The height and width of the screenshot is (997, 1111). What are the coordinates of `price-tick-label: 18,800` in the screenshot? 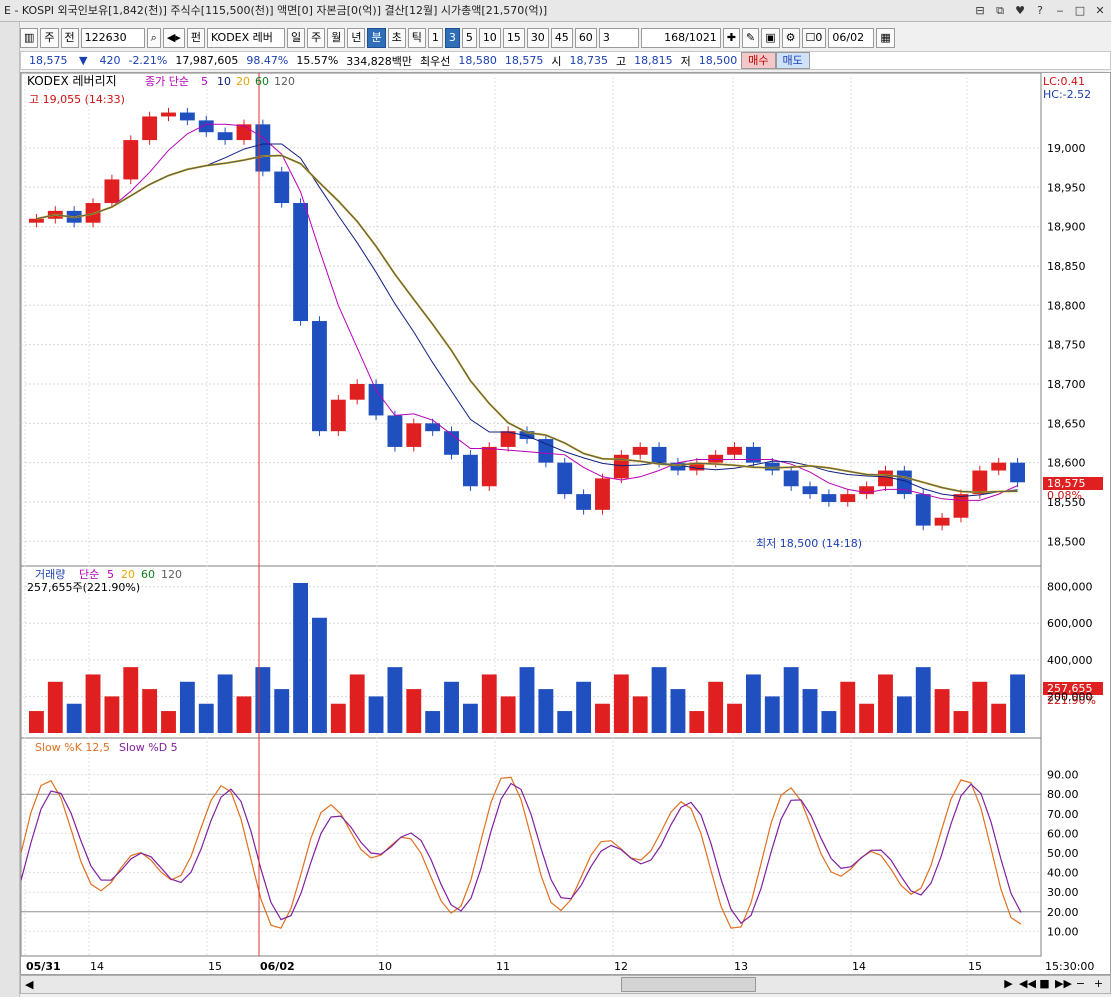 It's located at (1066, 305).